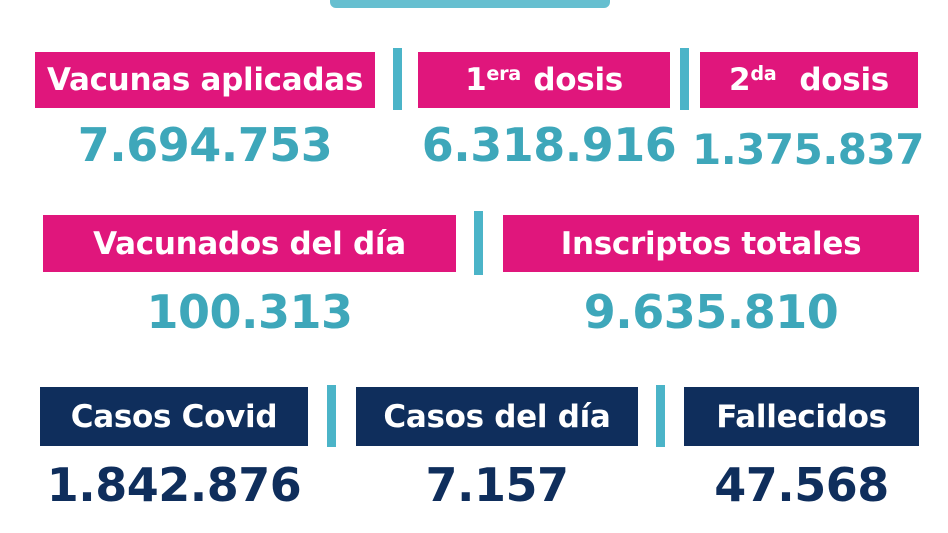  What do you see at coordinates (249, 243) in the screenshot?
I see `vacunados-del-dia-label: Vacunados del día` at bounding box center [249, 243].